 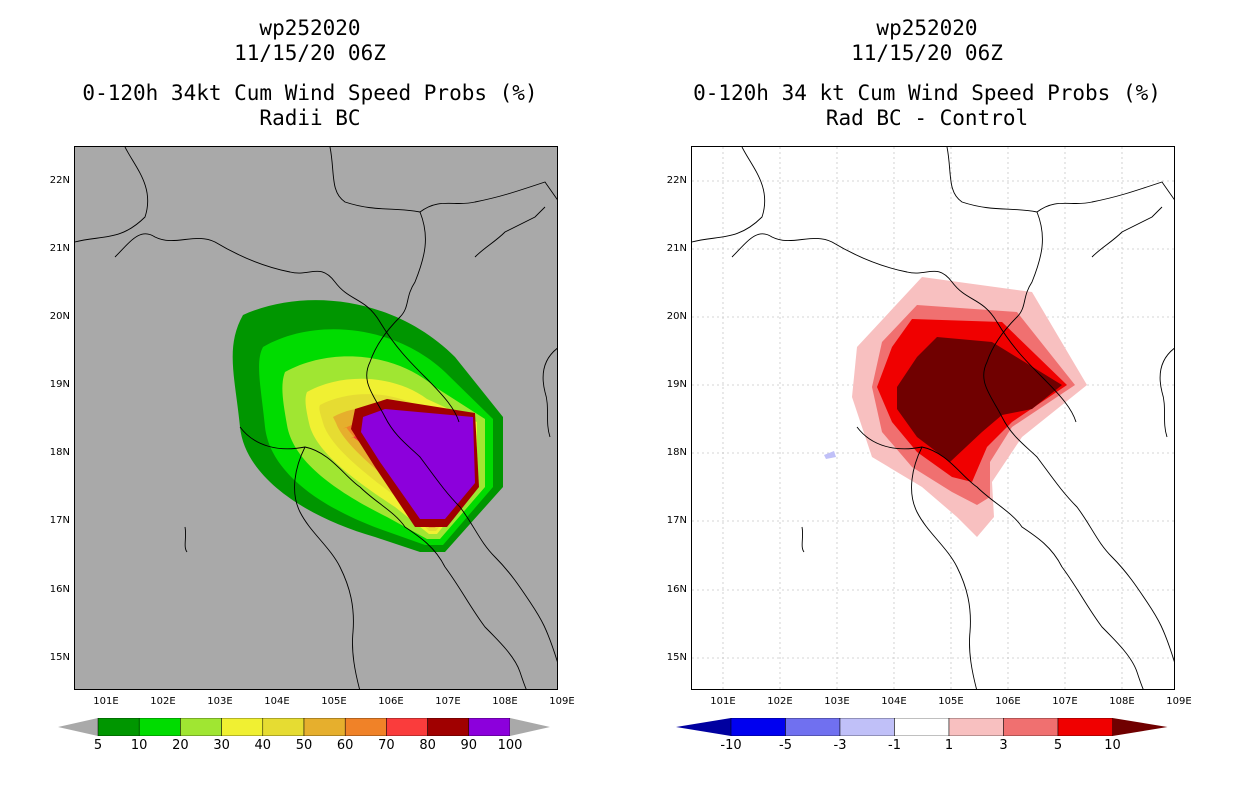 What do you see at coordinates (220, 701) in the screenshot?
I see `left-lon-label: 103E` at bounding box center [220, 701].